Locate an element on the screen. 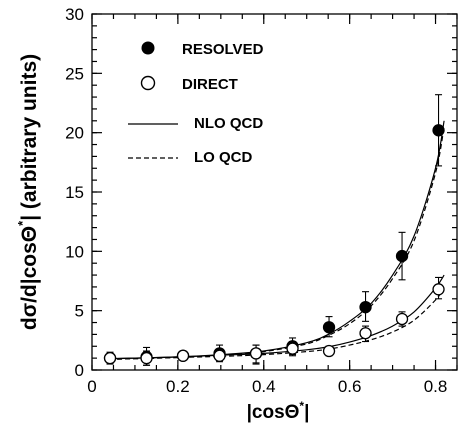 The image size is (472, 430). y-tick-label: 15 is located at coordinates (74, 192).